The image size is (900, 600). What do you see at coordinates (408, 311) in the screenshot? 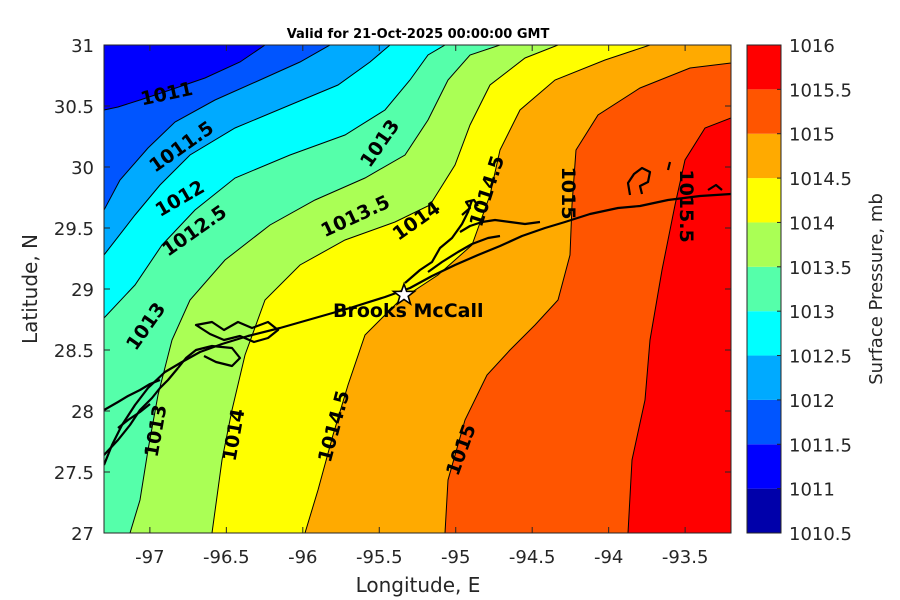
I see `station-label: Brooks McCall` at bounding box center [408, 311].